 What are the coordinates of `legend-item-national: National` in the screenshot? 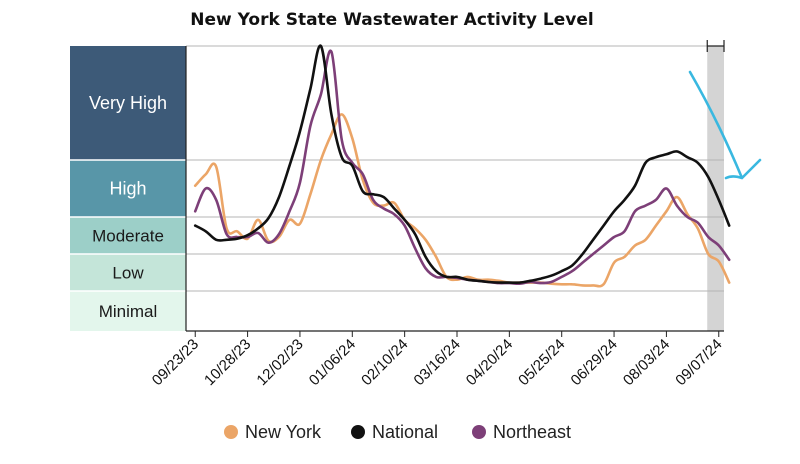 It's located at (394, 432).